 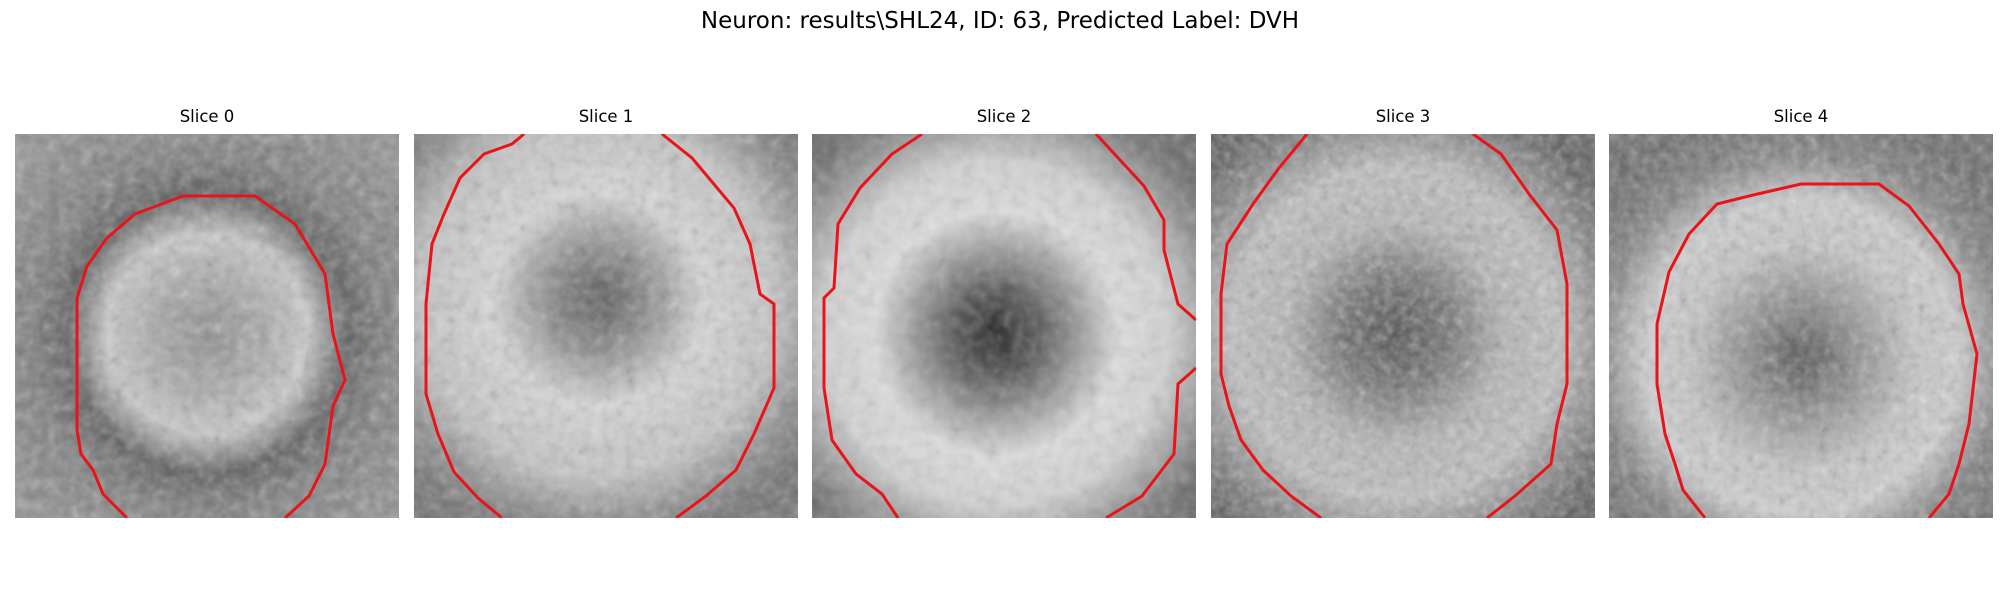 What do you see at coordinates (207, 116) in the screenshot?
I see `slice-title-0: Slice 0` at bounding box center [207, 116].